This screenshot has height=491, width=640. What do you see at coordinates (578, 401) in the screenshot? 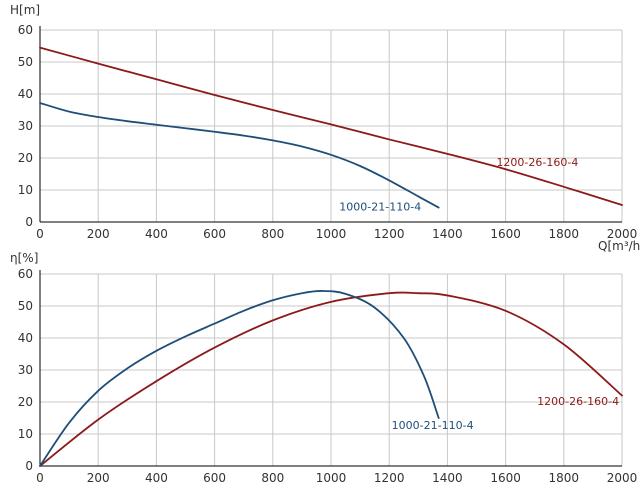
I see `efficiency-series-label: 1200-26-160-4` at bounding box center [578, 401].